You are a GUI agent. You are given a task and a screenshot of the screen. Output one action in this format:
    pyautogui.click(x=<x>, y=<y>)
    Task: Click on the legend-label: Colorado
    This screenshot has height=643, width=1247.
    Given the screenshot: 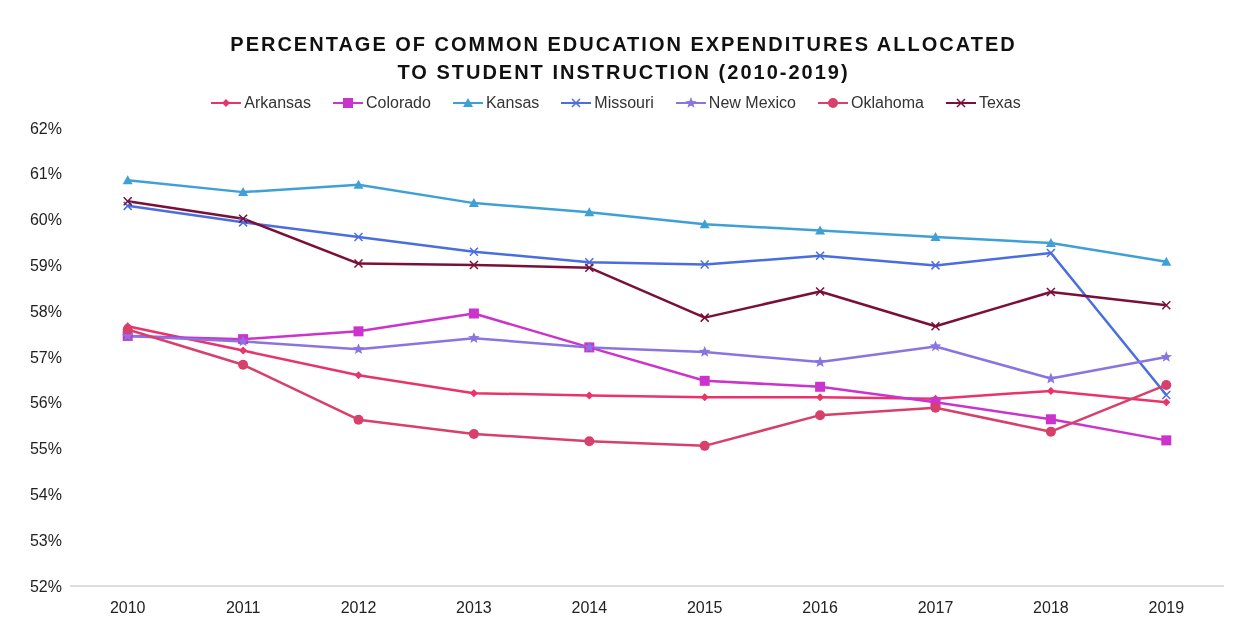 What is the action you would take?
    pyautogui.click(x=398, y=103)
    